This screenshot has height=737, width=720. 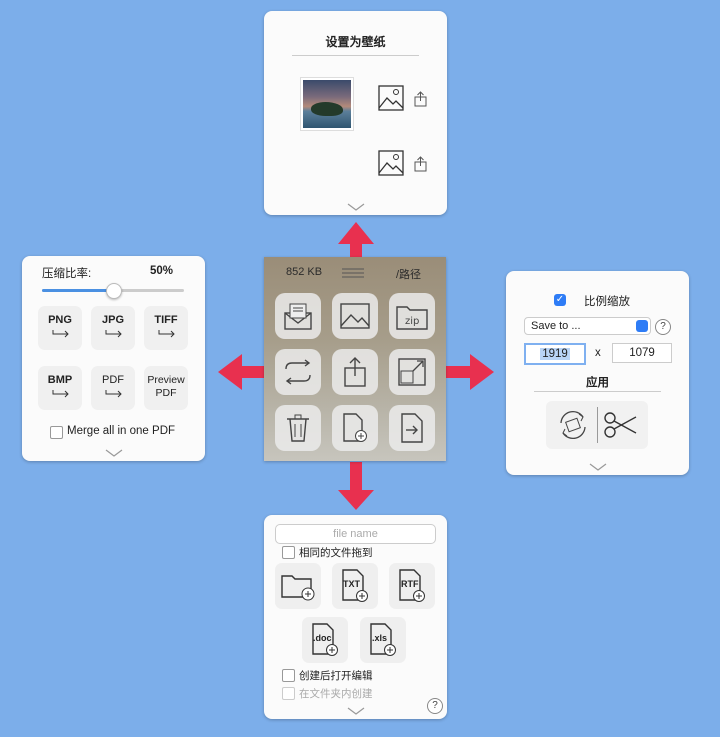 What do you see at coordinates (409, 275) in the screenshot?
I see `path-label: /路径` at bounding box center [409, 275].